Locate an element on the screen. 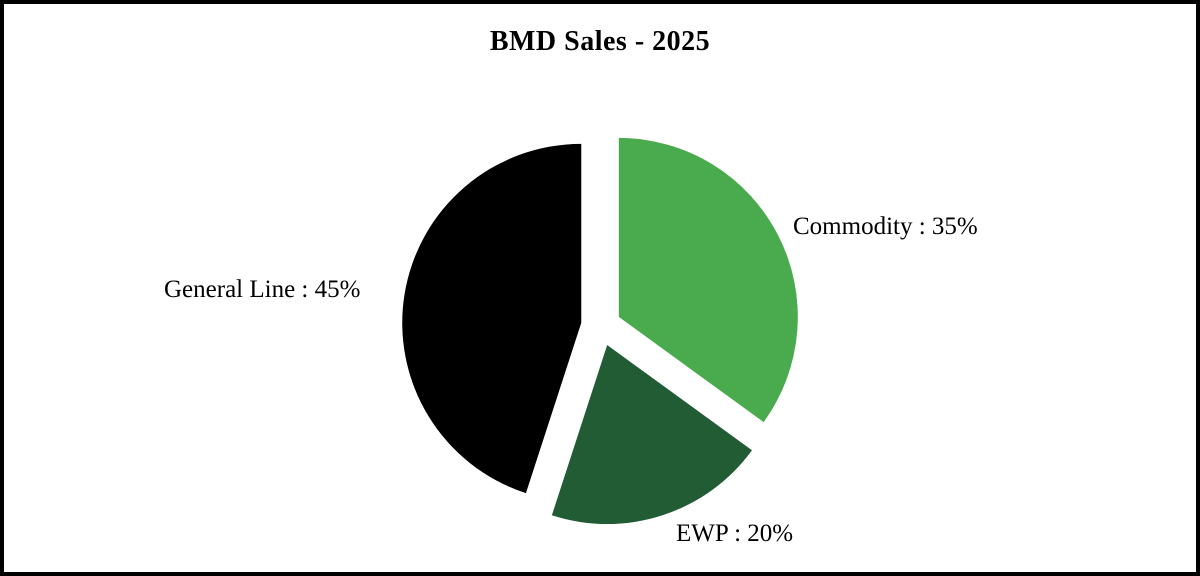 The image size is (1200, 576). chart-title: BMD Sales - 2025 is located at coordinates (600, 41).